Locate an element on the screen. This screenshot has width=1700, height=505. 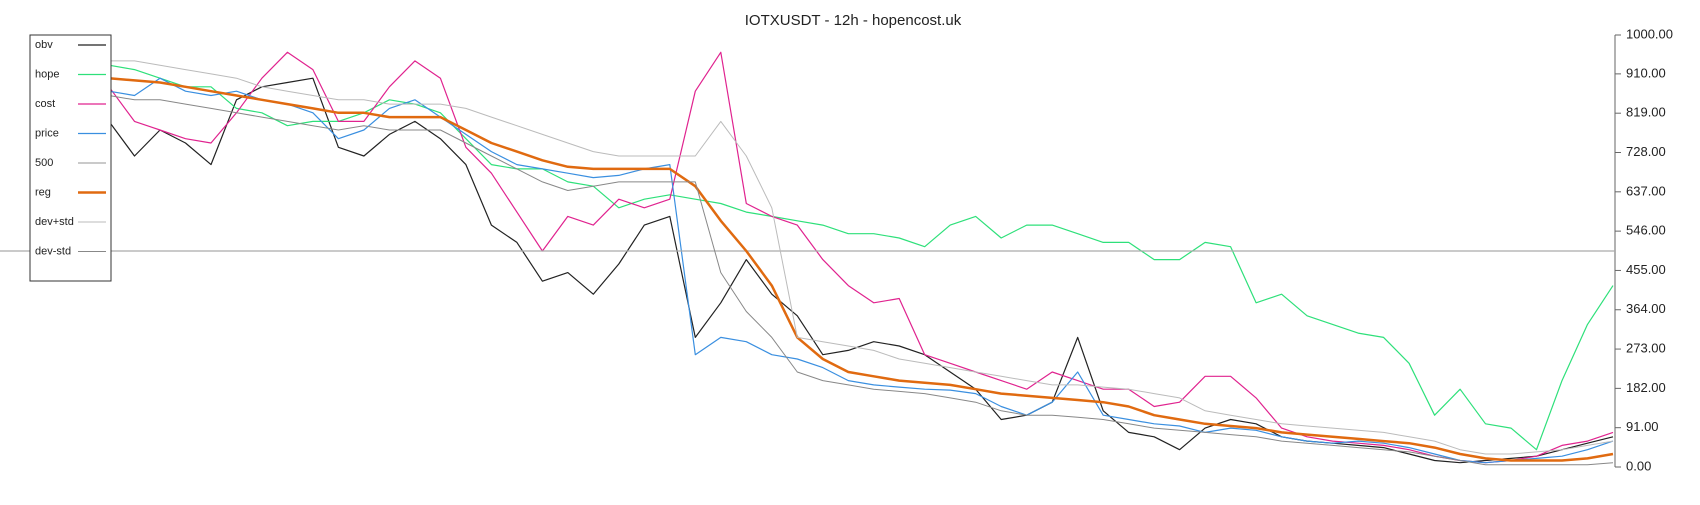
y-tick-label: 910.00 is located at coordinates (1646, 72).